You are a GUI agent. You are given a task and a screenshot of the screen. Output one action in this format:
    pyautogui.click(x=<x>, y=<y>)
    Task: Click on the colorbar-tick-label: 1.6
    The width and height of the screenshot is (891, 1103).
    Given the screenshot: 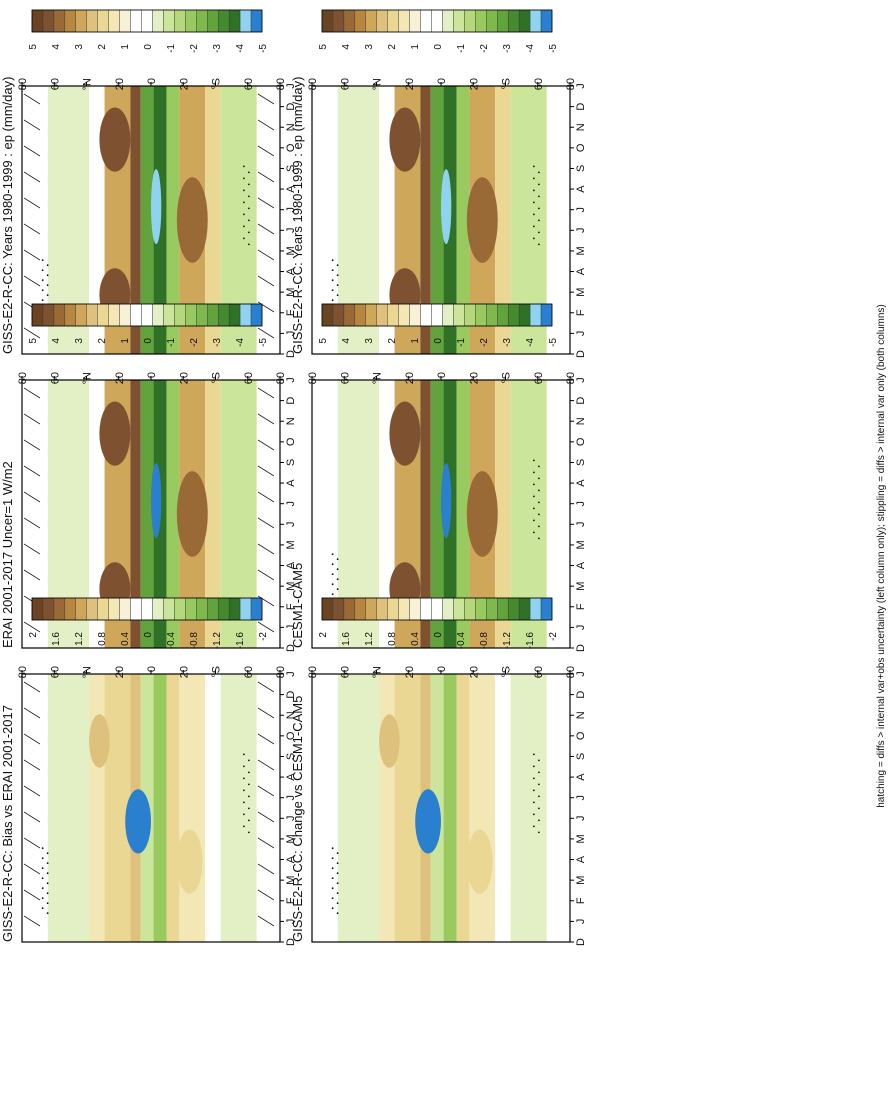 What is the action you would take?
    pyautogui.click(x=56, y=639)
    